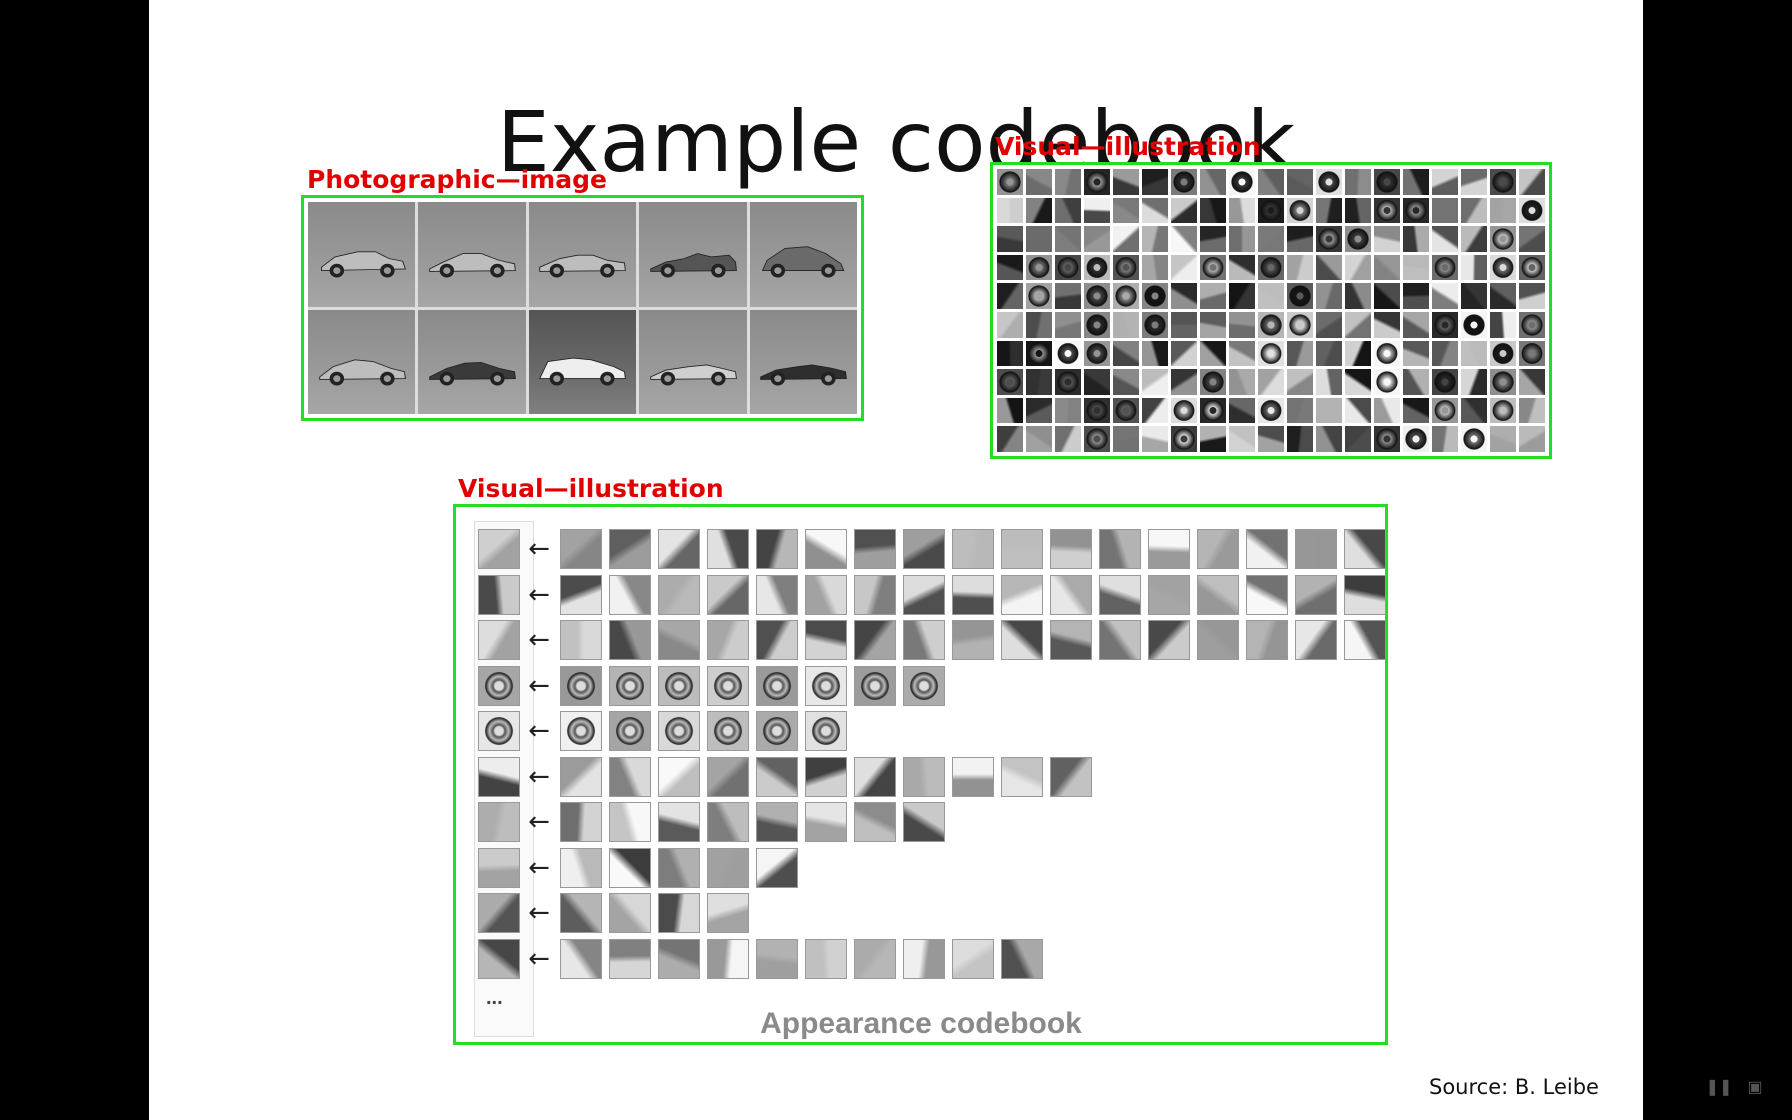 The width and height of the screenshot is (1792, 1120). Describe the element at coordinates (1737, 1087) in the screenshot. I see `player-controls: ❚❚ ▣` at that location.